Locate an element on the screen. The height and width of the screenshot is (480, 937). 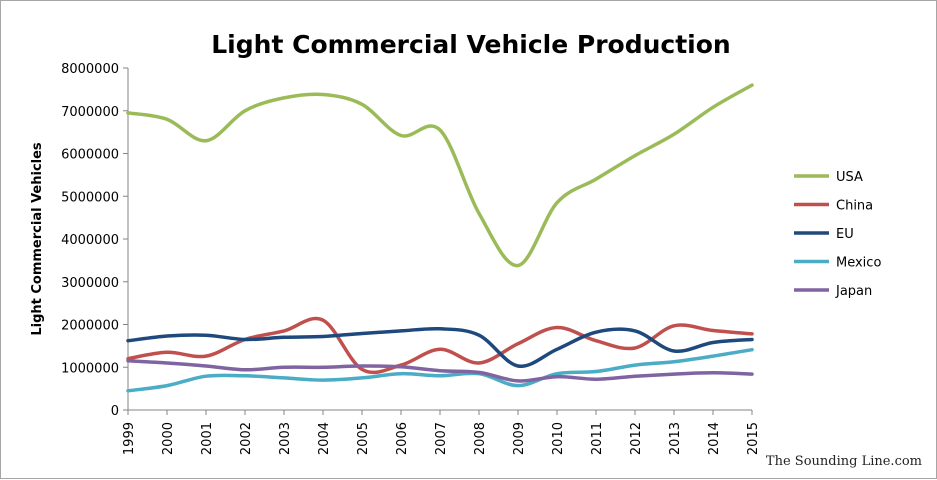
series-line-japan is located at coordinates (440, 371).